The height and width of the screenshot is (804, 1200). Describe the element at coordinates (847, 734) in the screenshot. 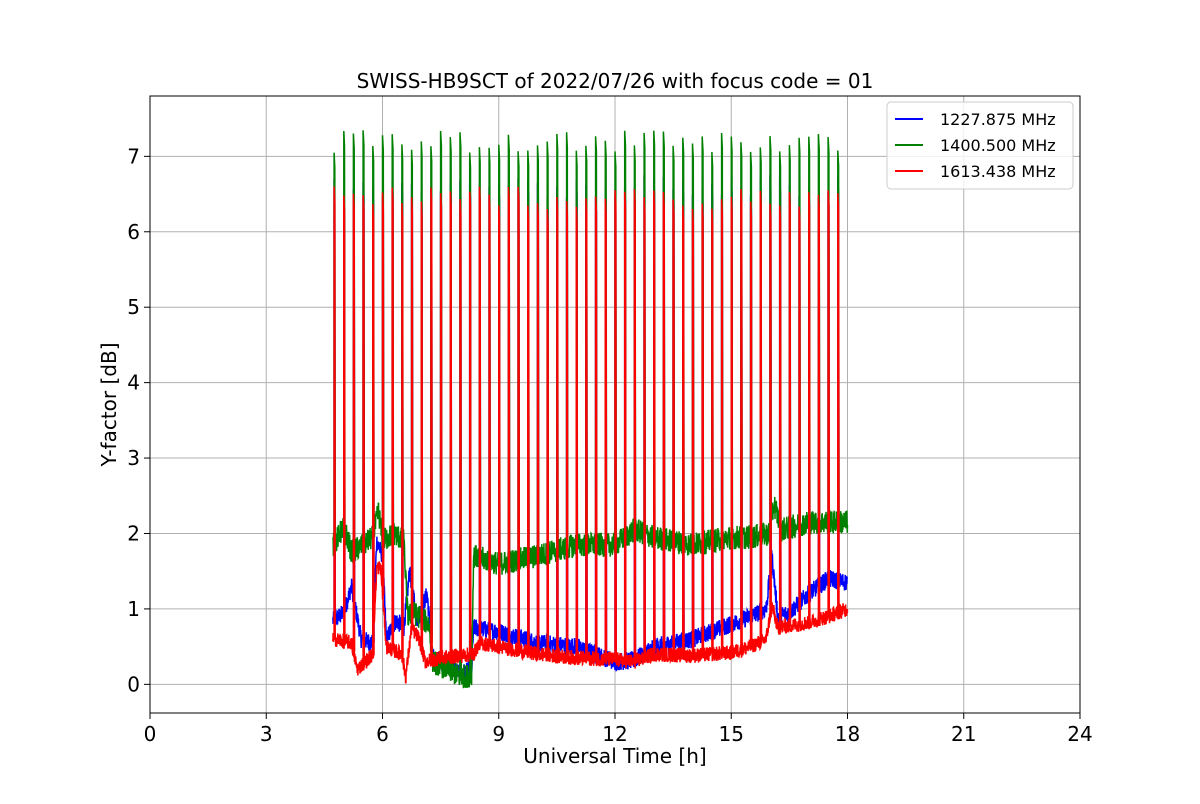

I see `x-tick-label: 18` at that location.